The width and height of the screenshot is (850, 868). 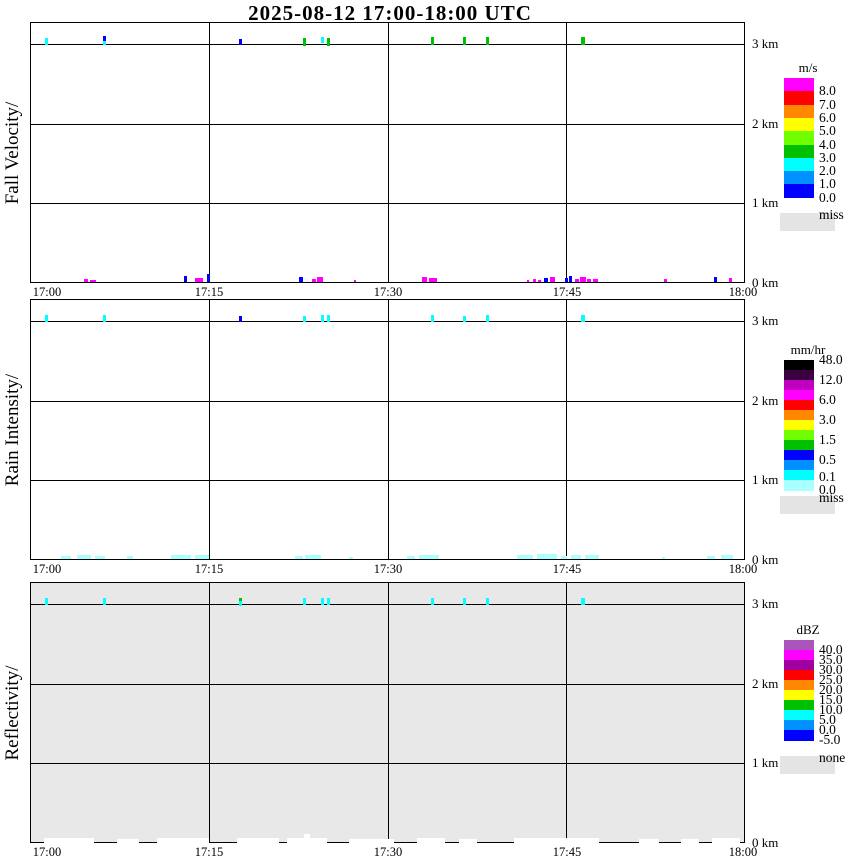 What do you see at coordinates (765, 683) in the screenshot?
I see `y-axis-label-right: 2 km` at bounding box center [765, 683].